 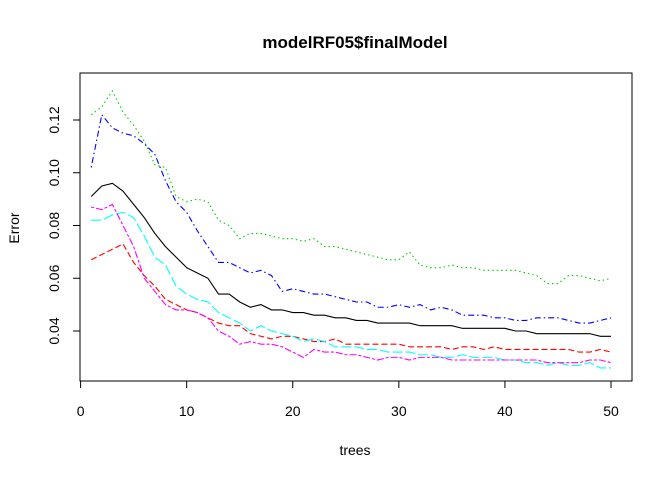 What do you see at coordinates (505, 411) in the screenshot?
I see `x-tick-label: 40` at bounding box center [505, 411].